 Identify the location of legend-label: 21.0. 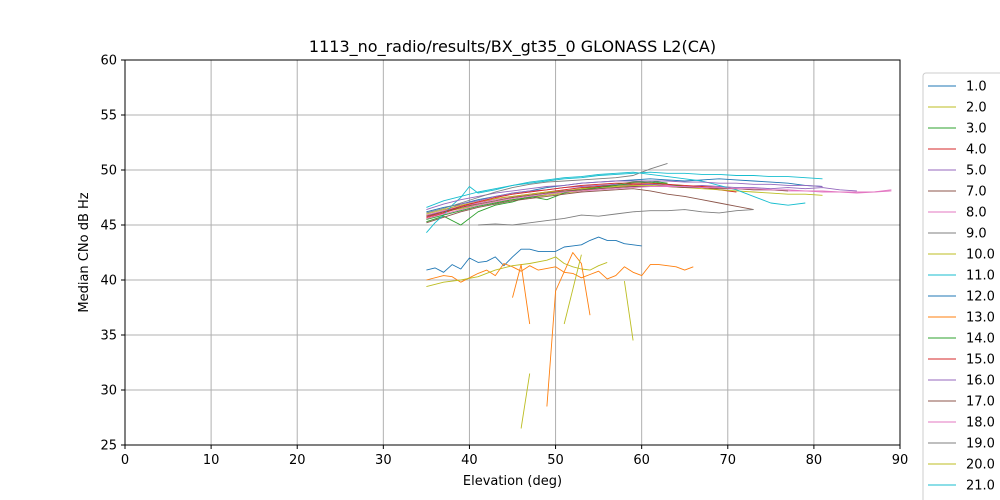
(980, 486).